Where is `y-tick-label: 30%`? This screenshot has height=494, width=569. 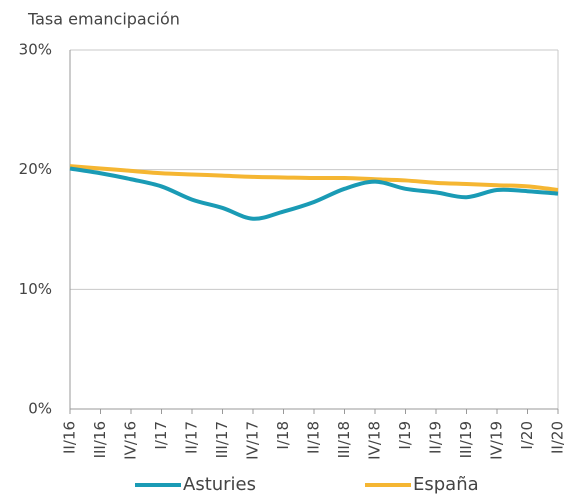
y-tick-label: 30% is located at coordinates (35, 50).